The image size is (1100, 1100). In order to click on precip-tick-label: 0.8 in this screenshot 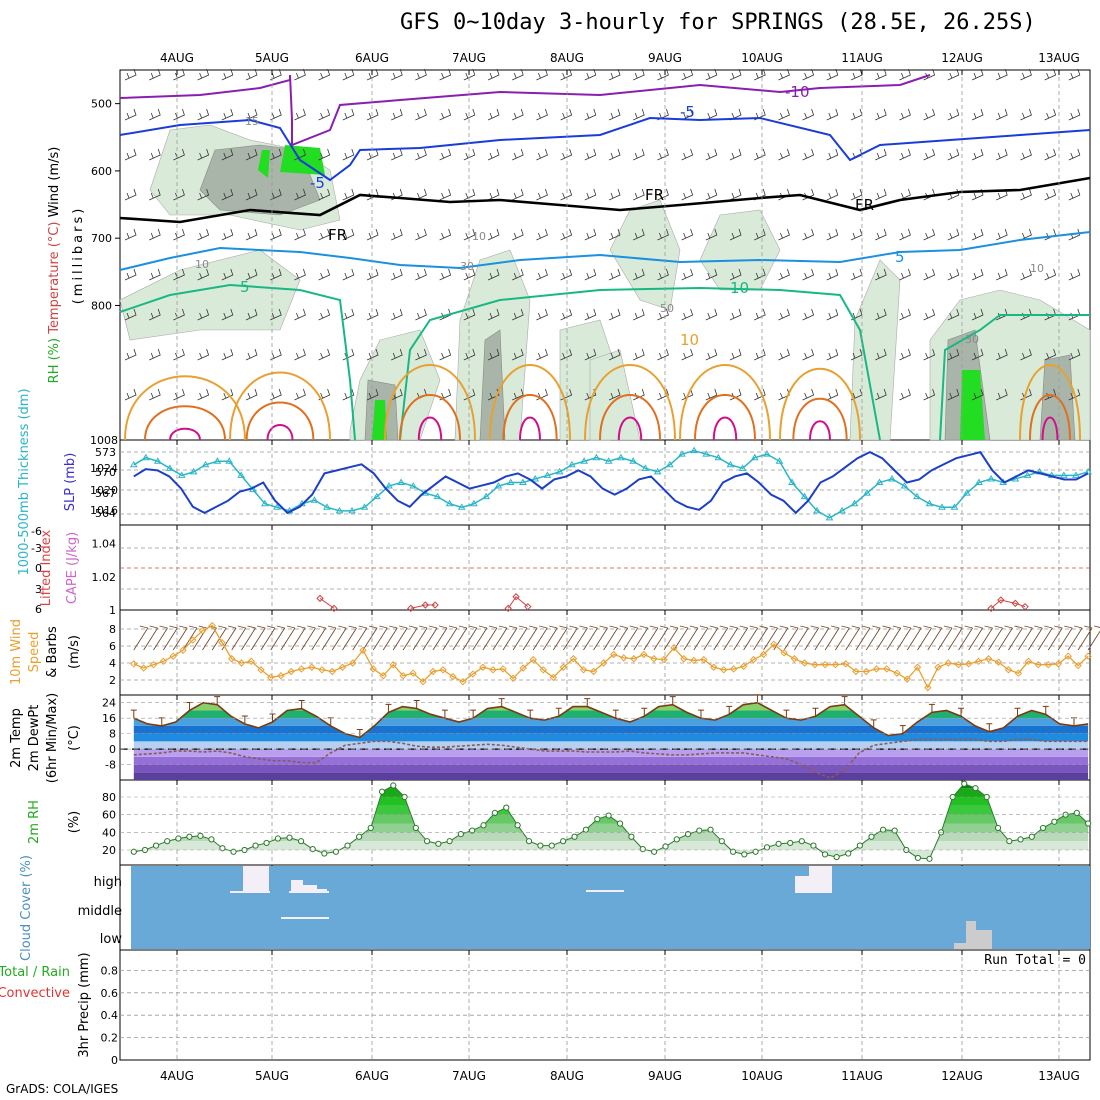, I will do `click(110, 970)`.